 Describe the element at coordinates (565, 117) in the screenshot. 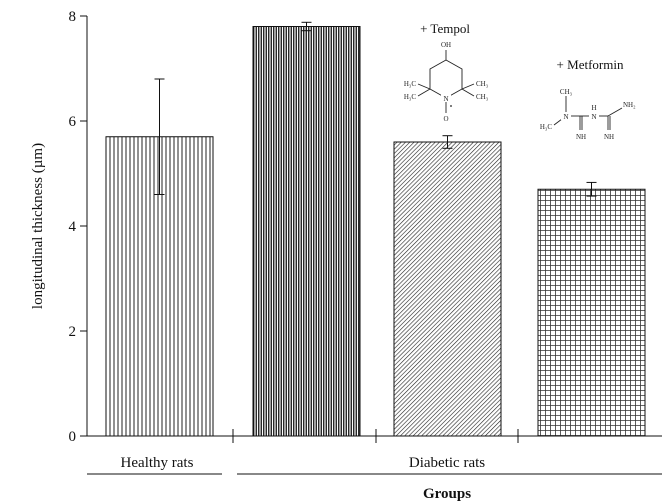

I see `metformin-atom-n-left: N` at that location.